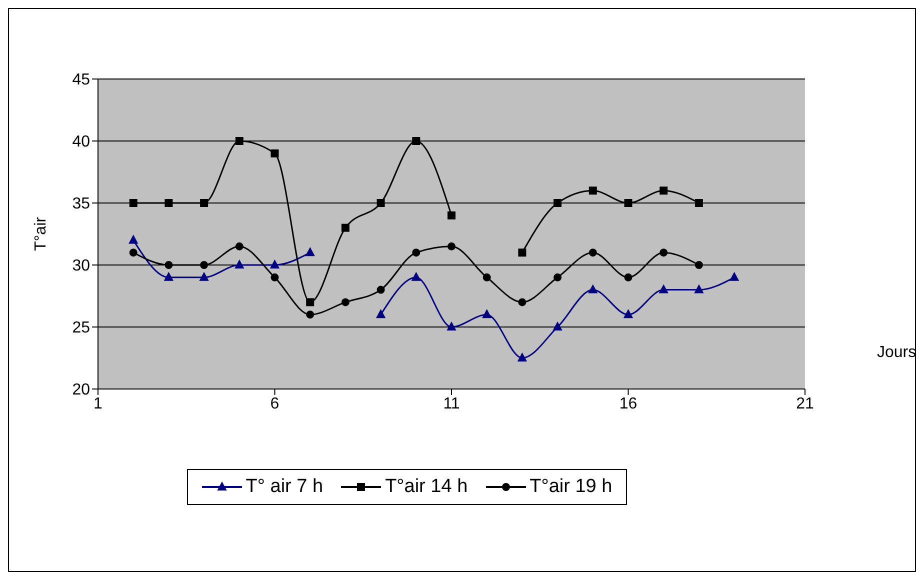  I want to click on y-tick-label: 35, so click(81, 204).